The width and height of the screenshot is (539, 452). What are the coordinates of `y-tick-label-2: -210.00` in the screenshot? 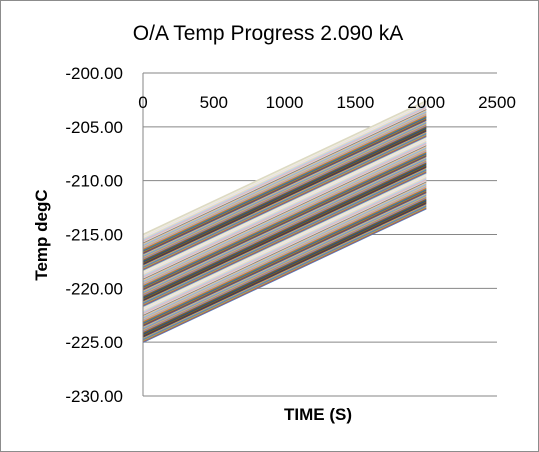 It's located at (94, 181).